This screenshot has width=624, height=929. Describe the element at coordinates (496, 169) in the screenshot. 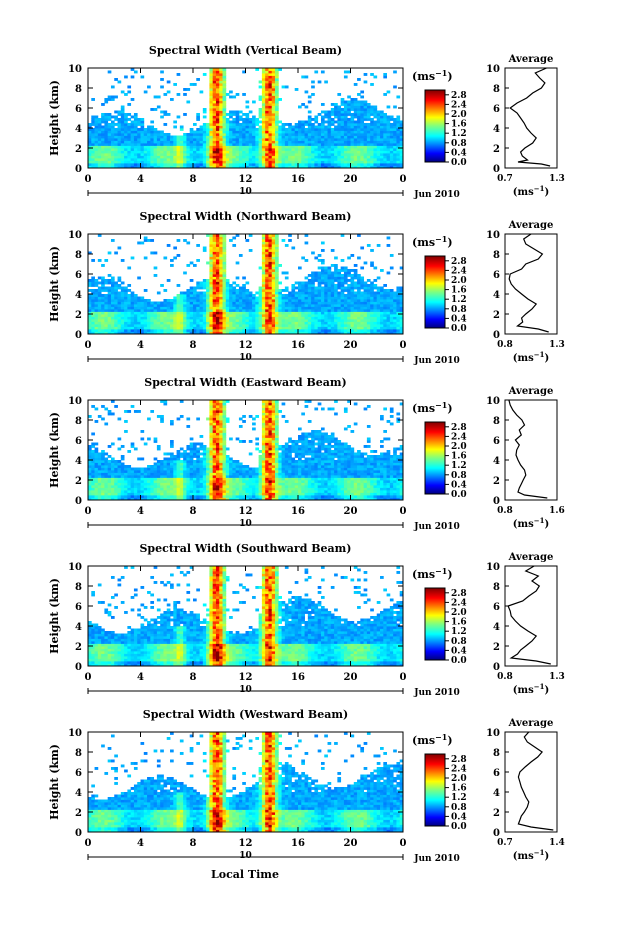

I see `average-y-tick-label: 0` at that location.